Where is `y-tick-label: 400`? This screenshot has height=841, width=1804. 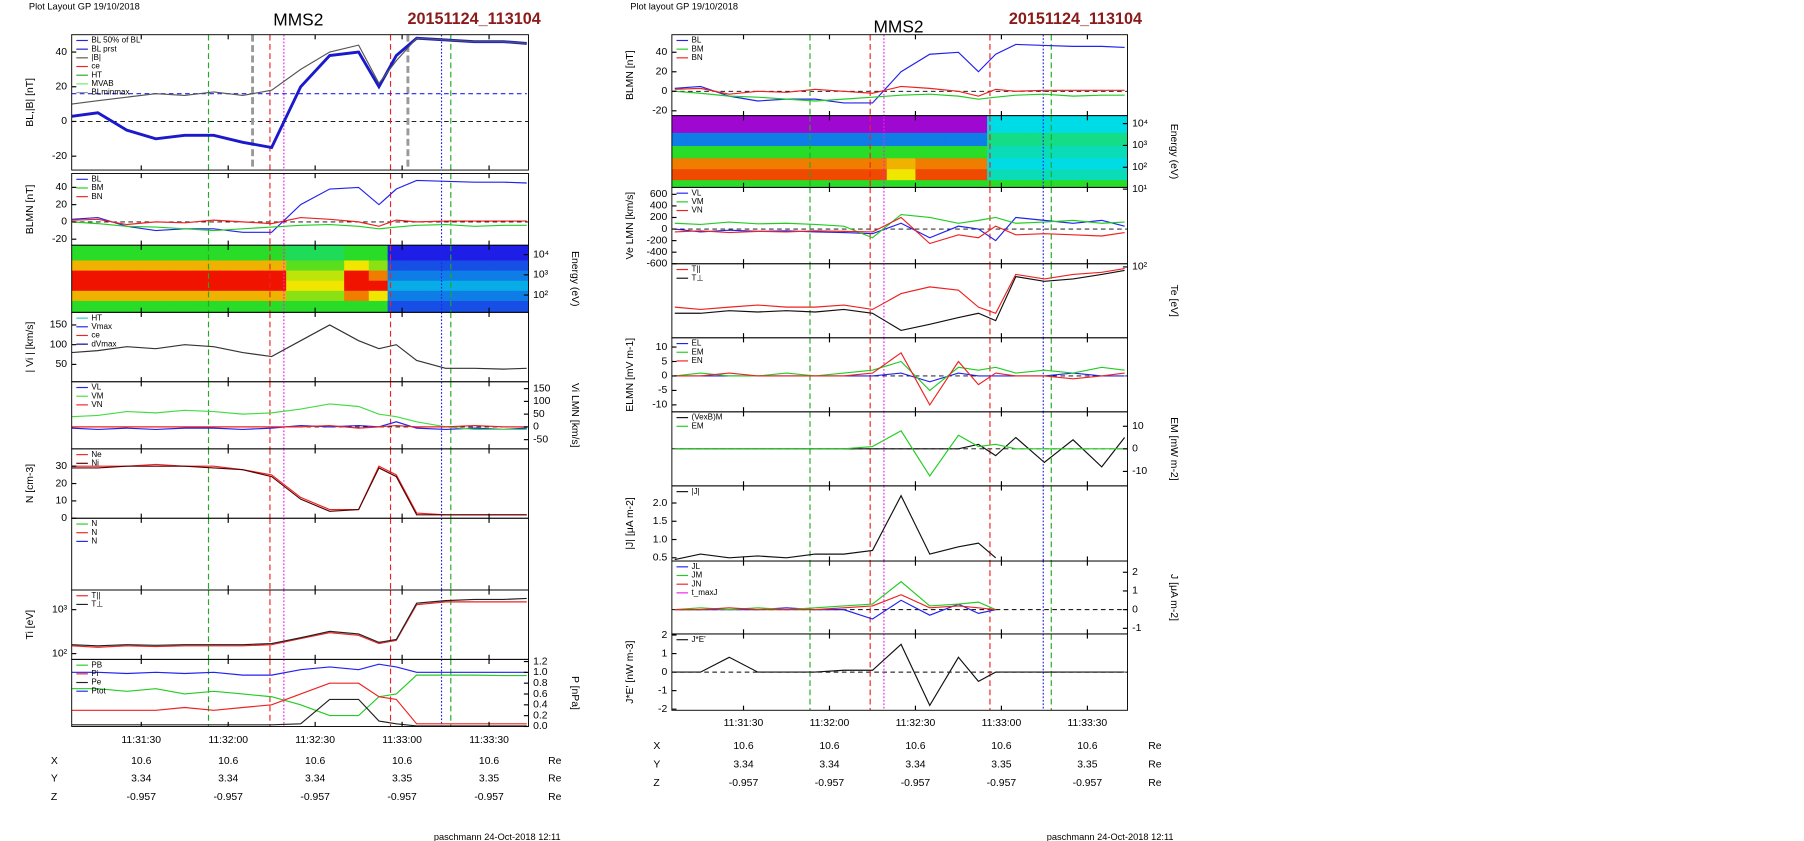
y-tick-label: 400 is located at coordinates (659, 206).